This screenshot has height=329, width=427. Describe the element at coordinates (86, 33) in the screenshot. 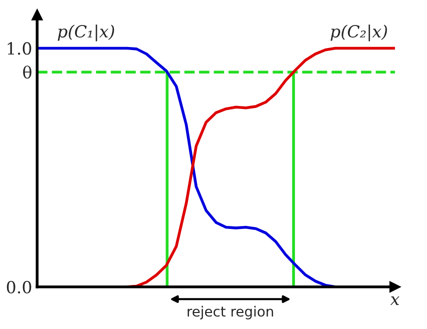

I see `series-label: p(C₁|x)` at that location.